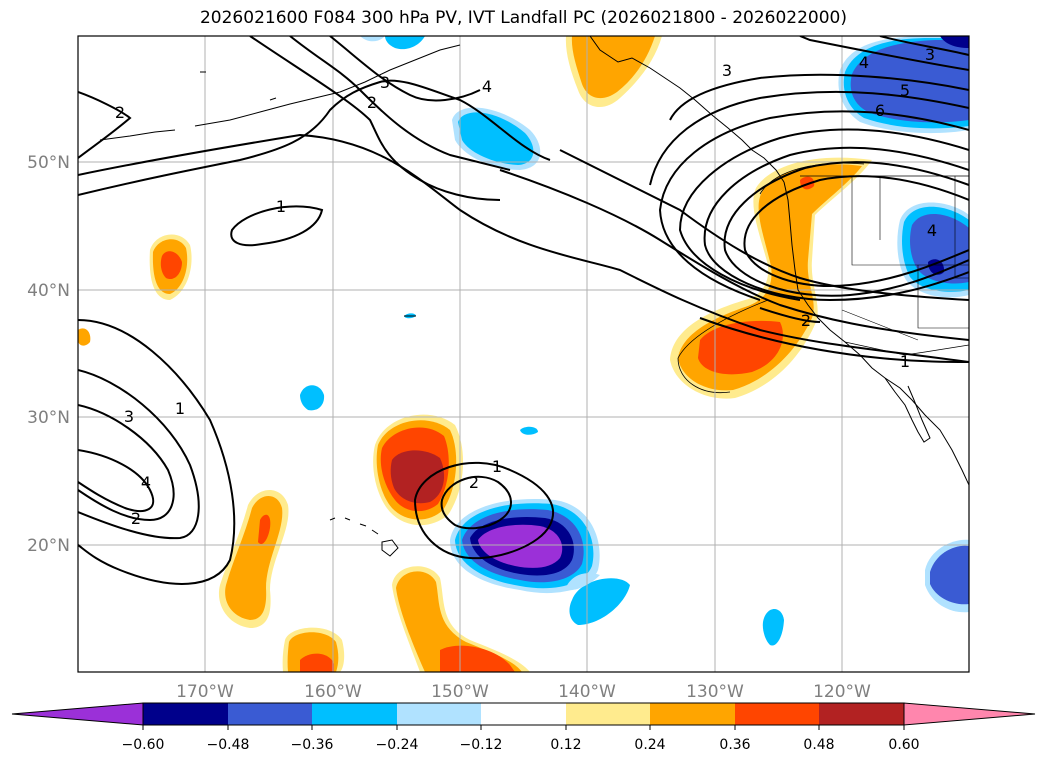 The image size is (1047, 765). What do you see at coordinates (105, 125) in the screenshot?
I see `contour-2-top-left` at bounding box center [105, 125].